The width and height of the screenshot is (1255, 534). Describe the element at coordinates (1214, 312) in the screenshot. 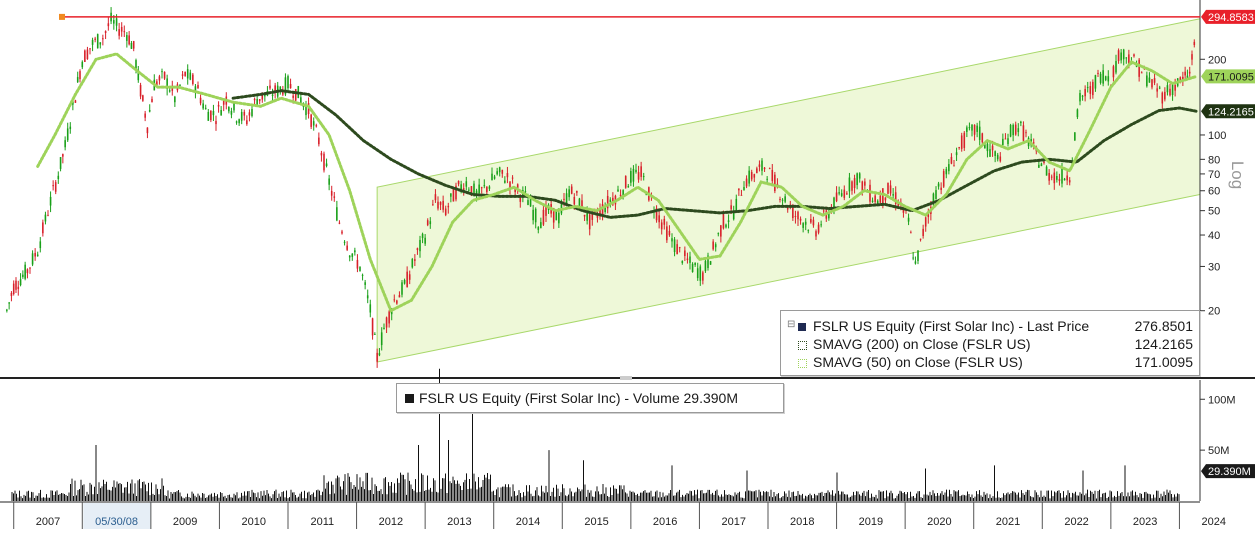

I see `y-tick-label-20: 20` at that location.